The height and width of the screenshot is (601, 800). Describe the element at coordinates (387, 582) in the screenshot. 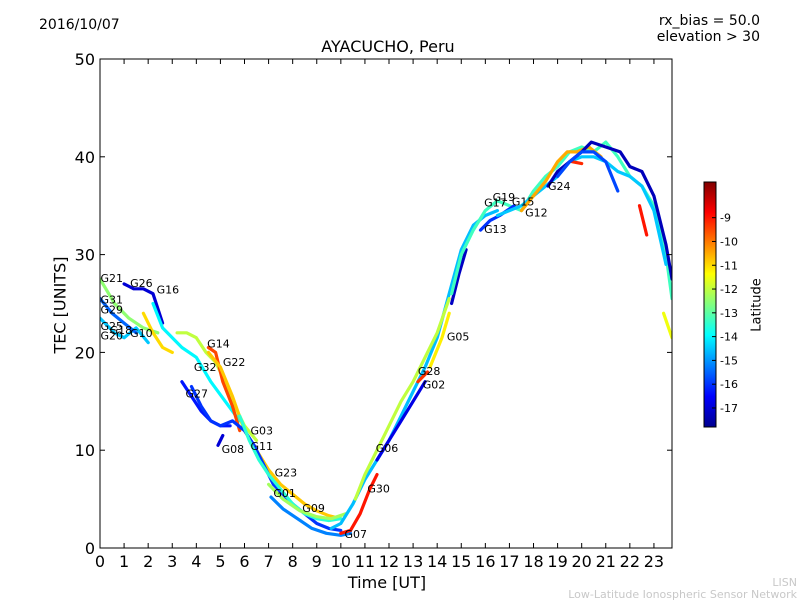

I see `x-axis-label: Time [UT]` at that location.